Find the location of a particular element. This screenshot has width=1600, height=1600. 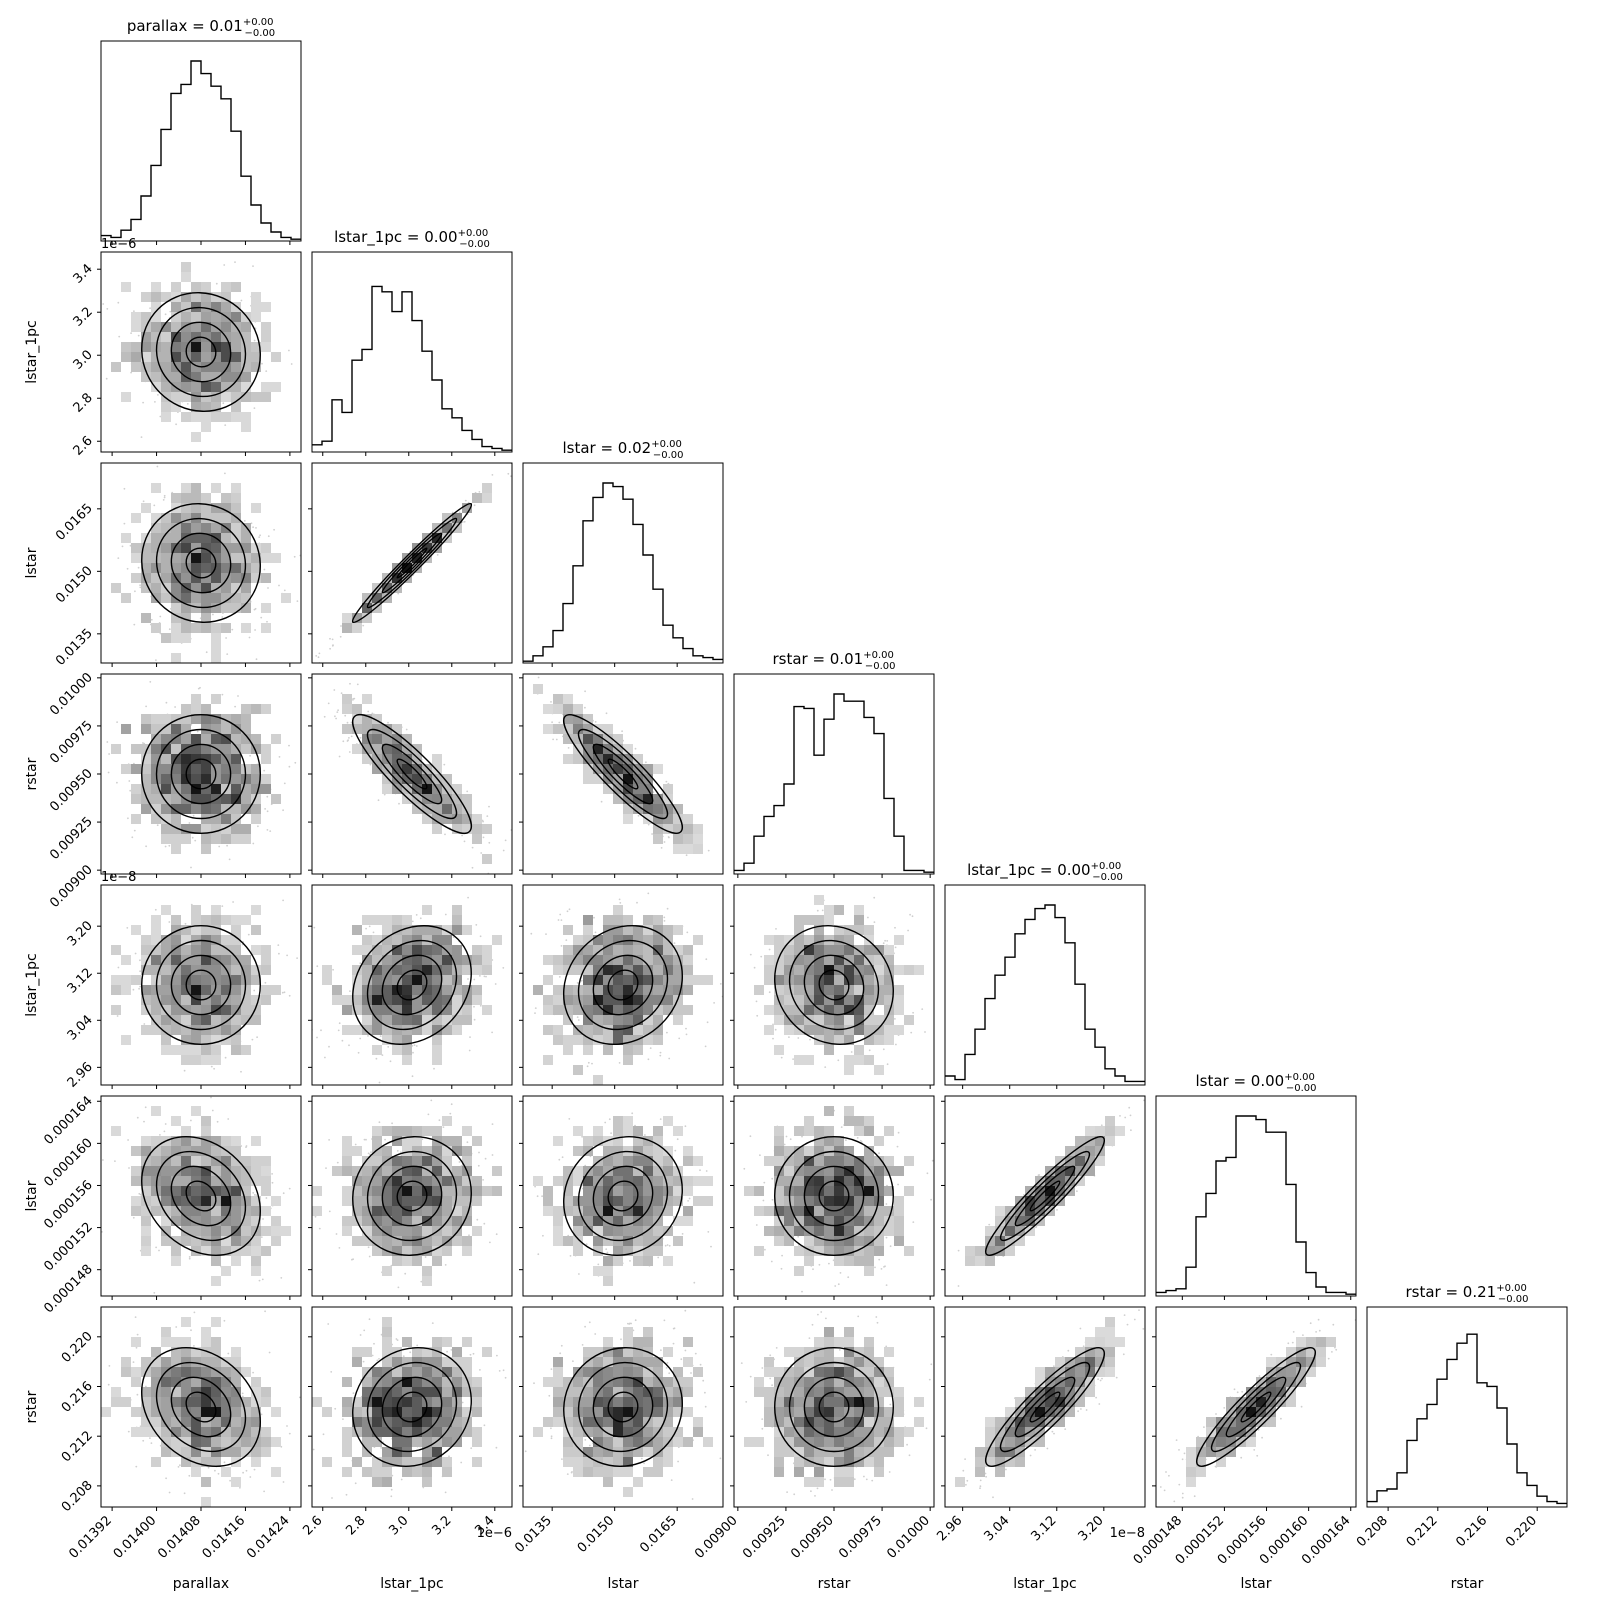

panel-frame is located at coordinates (412, 352).